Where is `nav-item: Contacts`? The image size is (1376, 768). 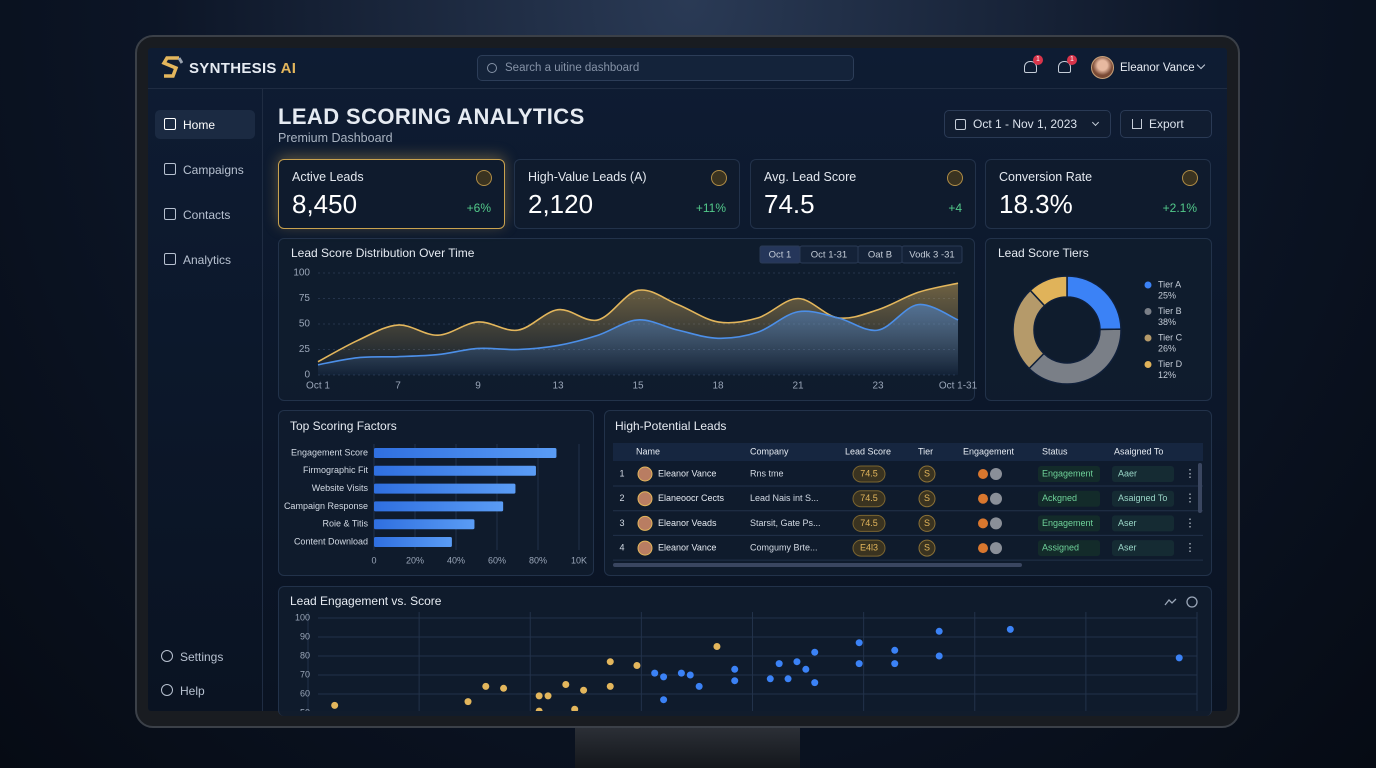
nav-item: Contacts is located at coordinates (205, 214).